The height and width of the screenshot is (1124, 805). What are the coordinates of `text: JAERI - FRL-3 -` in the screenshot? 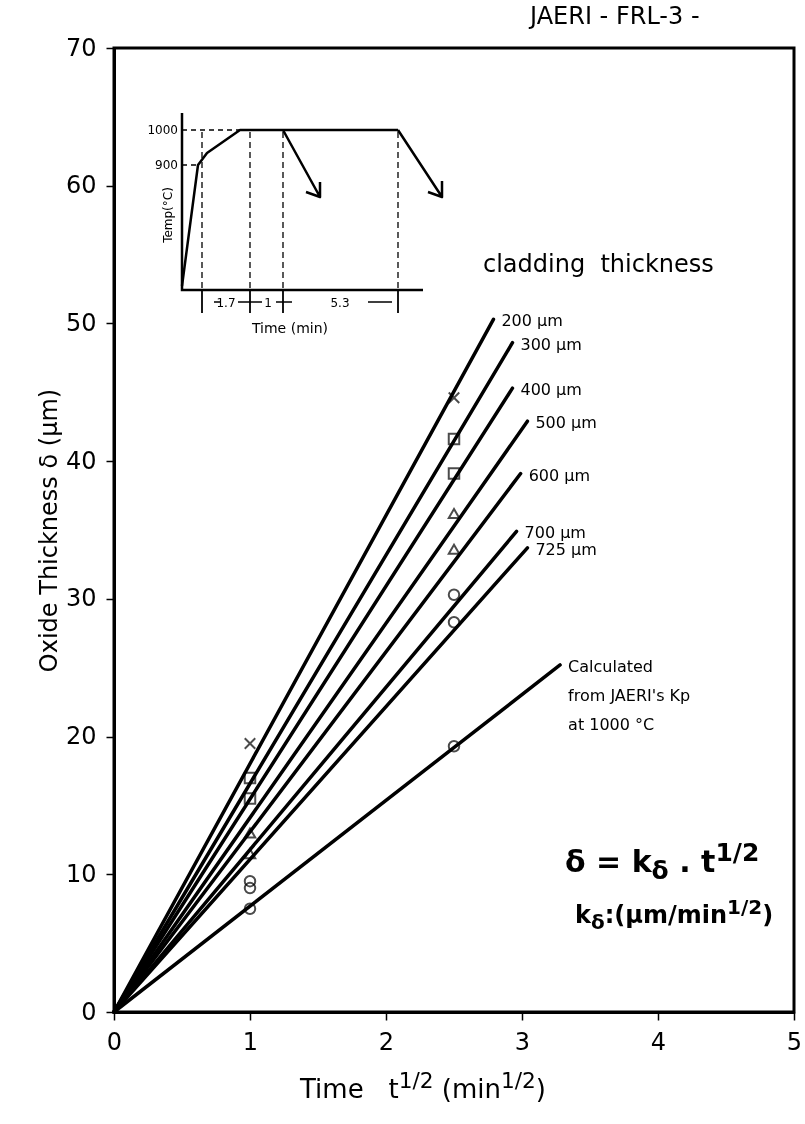 It's located at (615, 16).